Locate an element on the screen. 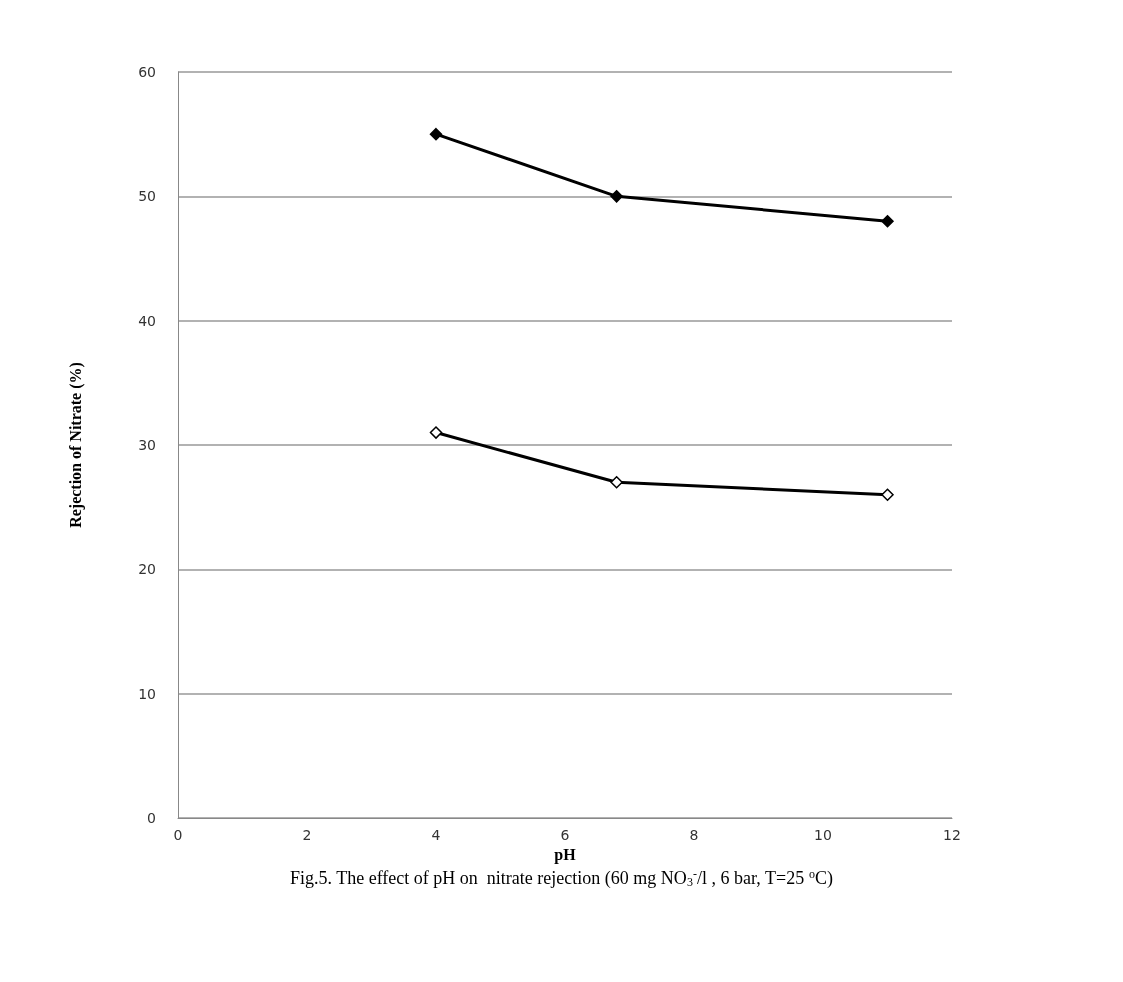  x-tick-label: 2 is located at coordinates (307, 835).